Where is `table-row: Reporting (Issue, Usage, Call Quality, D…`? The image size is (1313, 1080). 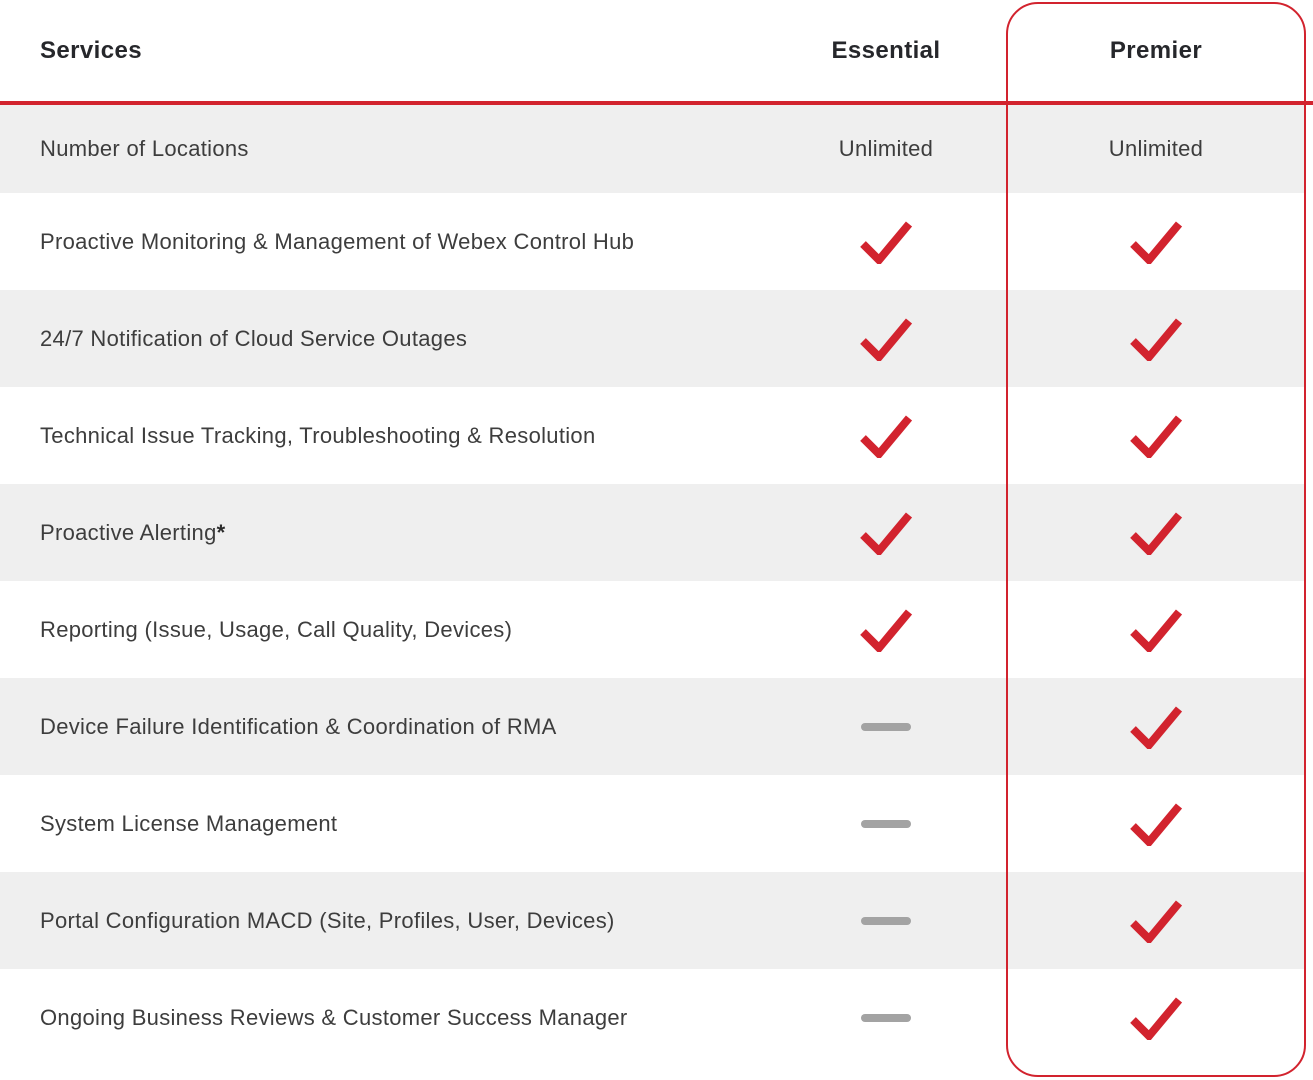
table-row: Reporting (Issue, Usage, Call Quality, D… is located at coordinates (653, 629).